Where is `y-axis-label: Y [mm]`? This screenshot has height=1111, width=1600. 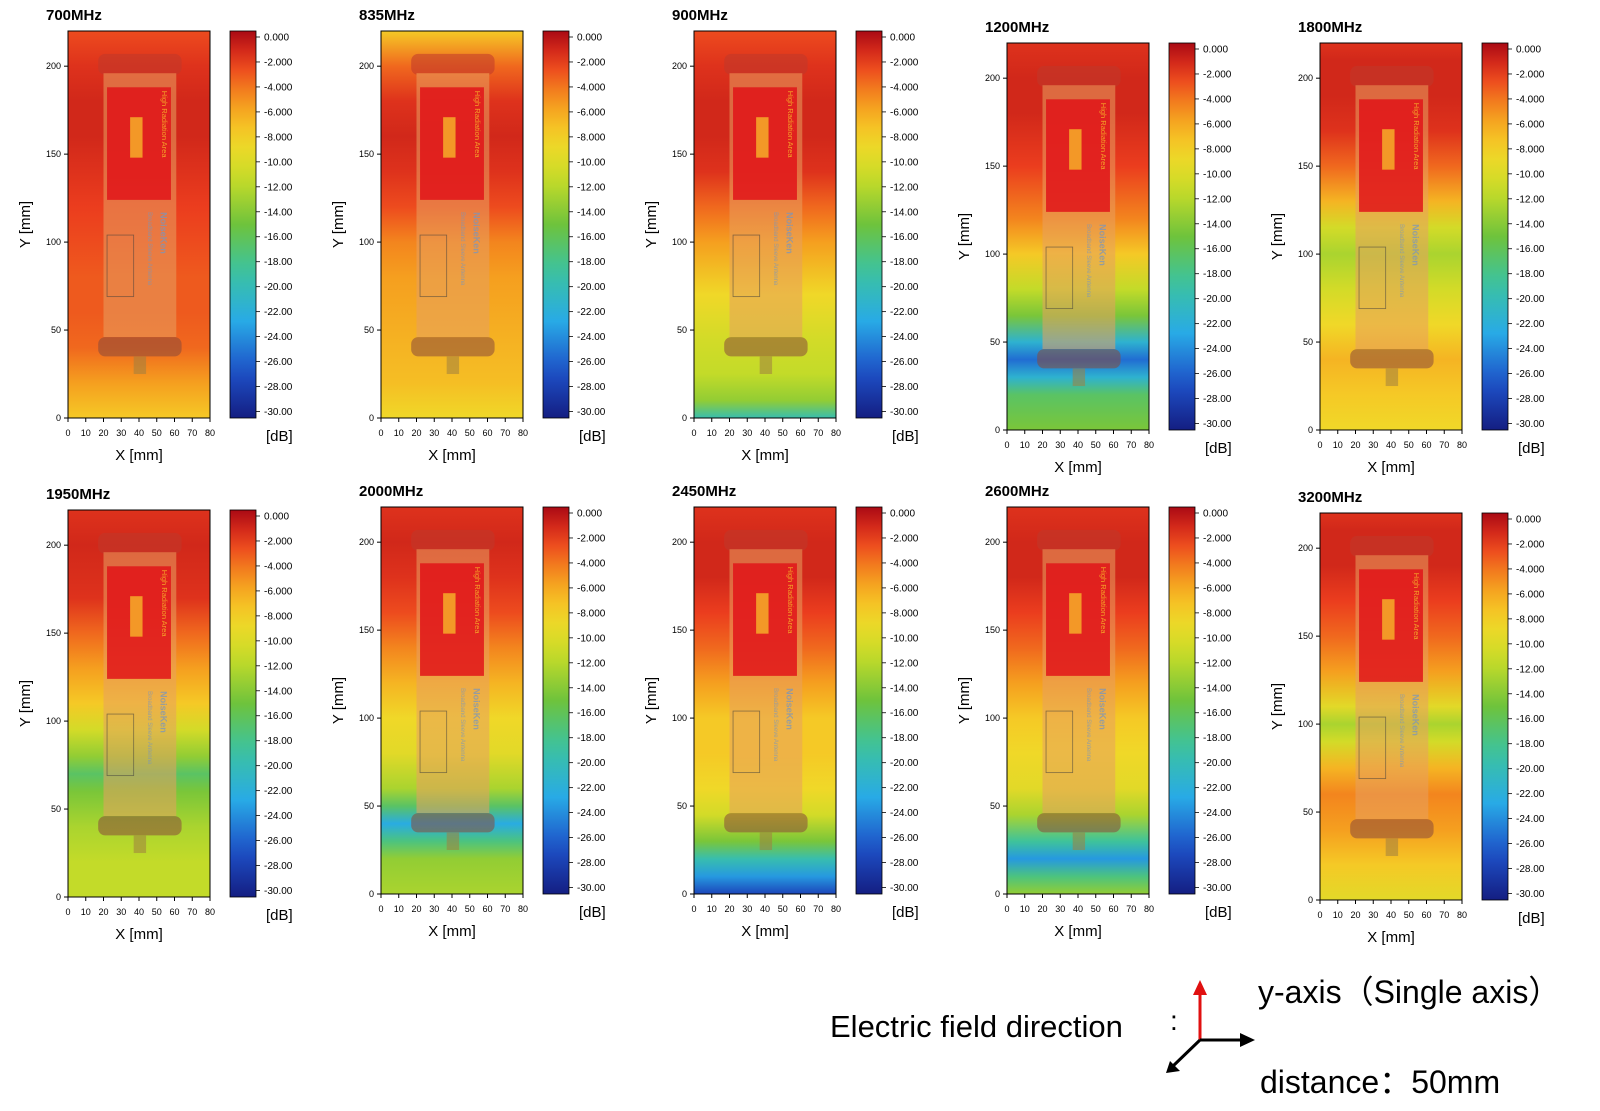
y-axis-label: Y [mm] is located at coordinates (338, 224).